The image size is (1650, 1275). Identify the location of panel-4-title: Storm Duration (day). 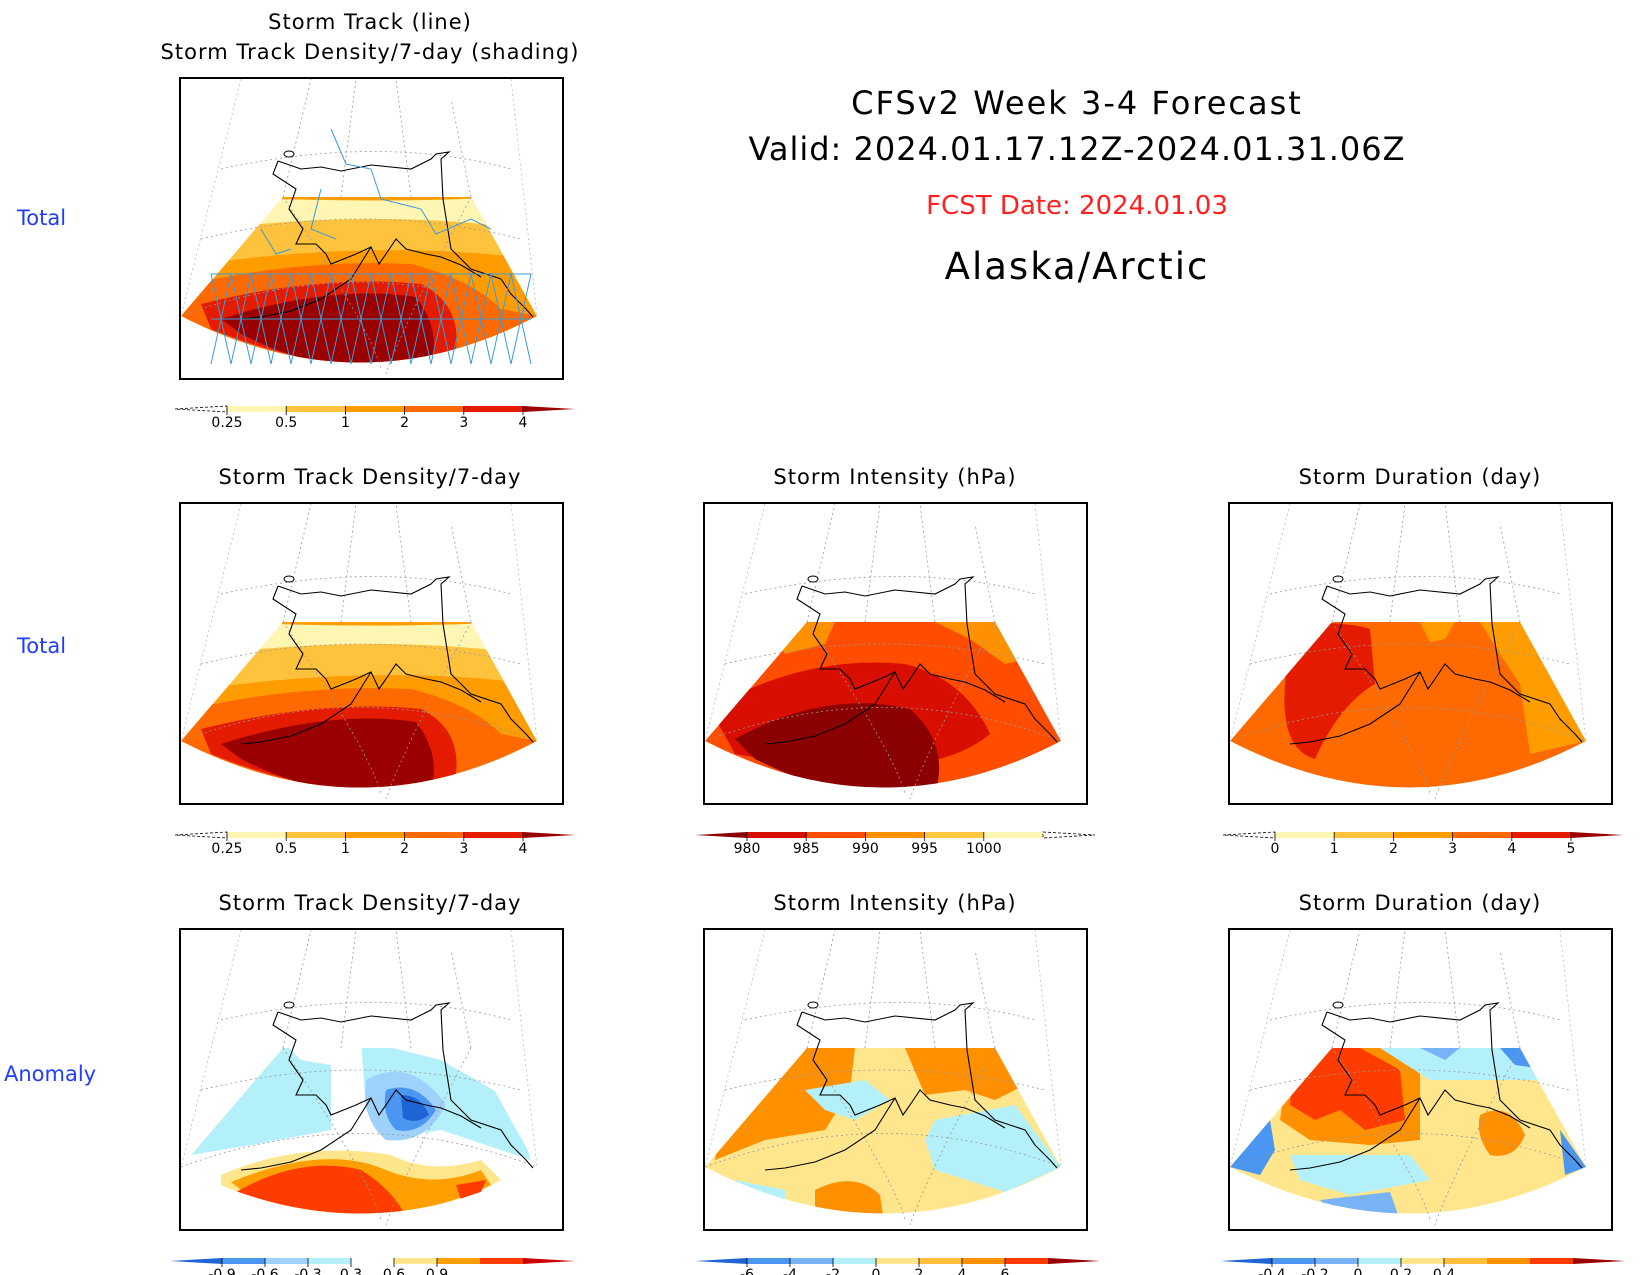
(1420, 477).